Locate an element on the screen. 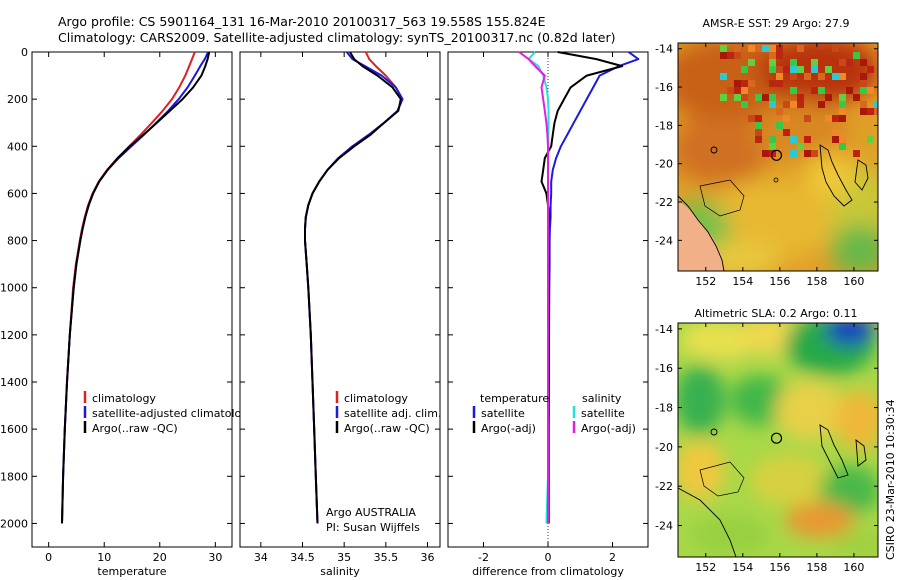  depth-tick-label: 800 is located at coordinates (17, 241).